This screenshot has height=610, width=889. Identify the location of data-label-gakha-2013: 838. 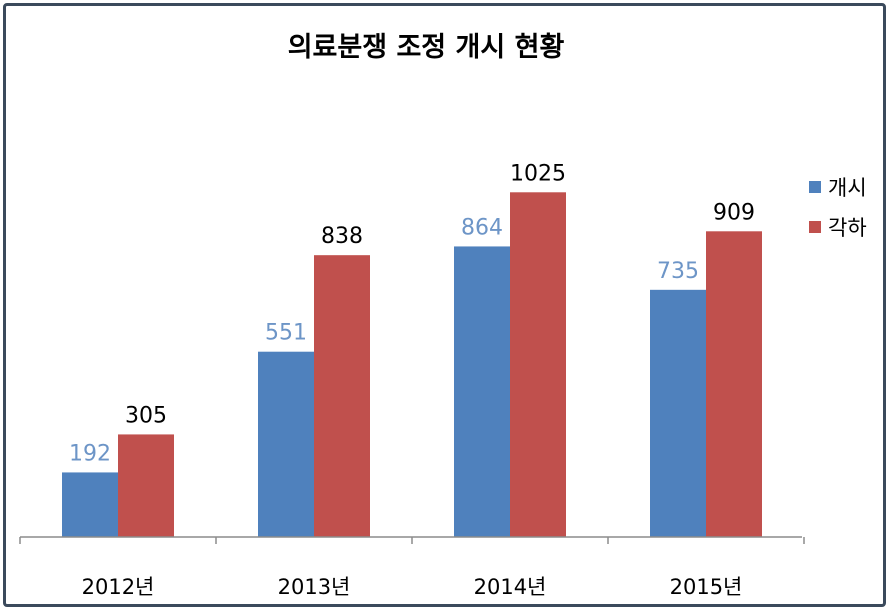
(342, 236).